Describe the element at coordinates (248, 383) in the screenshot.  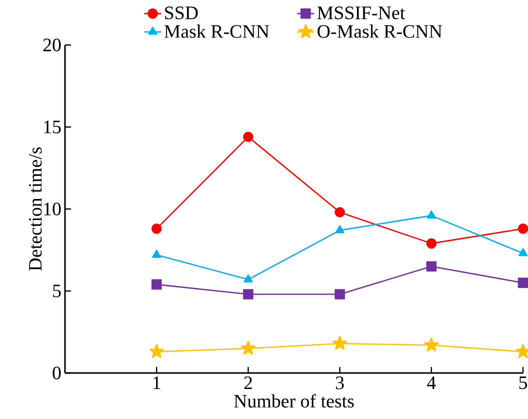
I see `x-tick-label: 2` at that location.